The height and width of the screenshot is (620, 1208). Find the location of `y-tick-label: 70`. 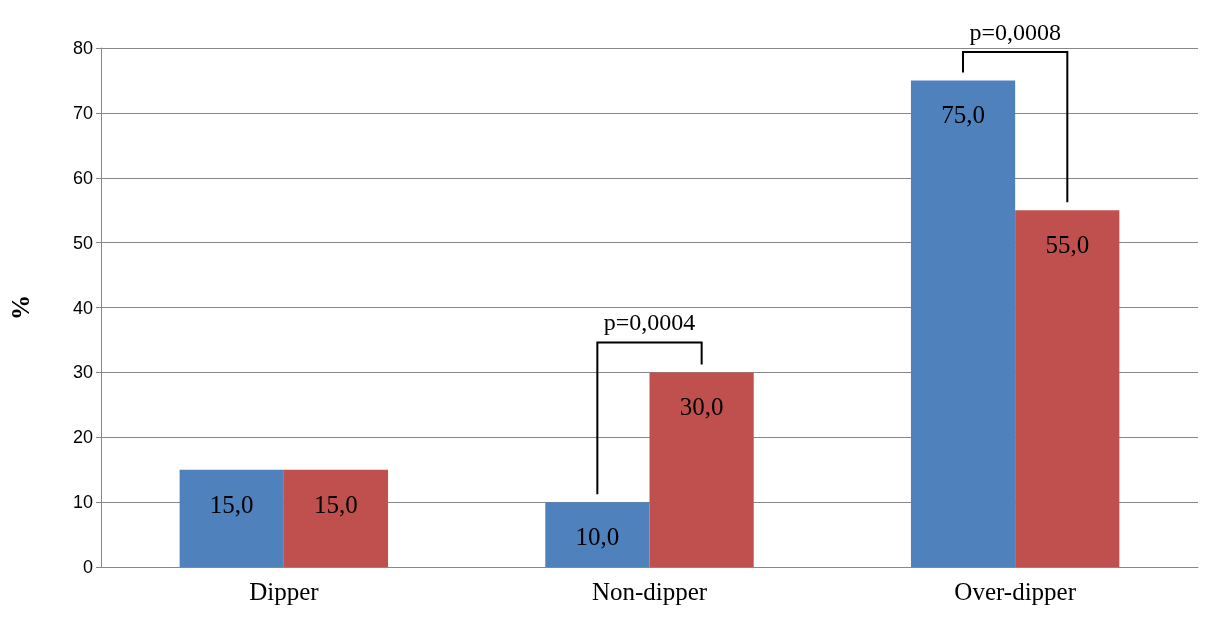

y-tick-label: 70 is located at coordinates (82, 112).